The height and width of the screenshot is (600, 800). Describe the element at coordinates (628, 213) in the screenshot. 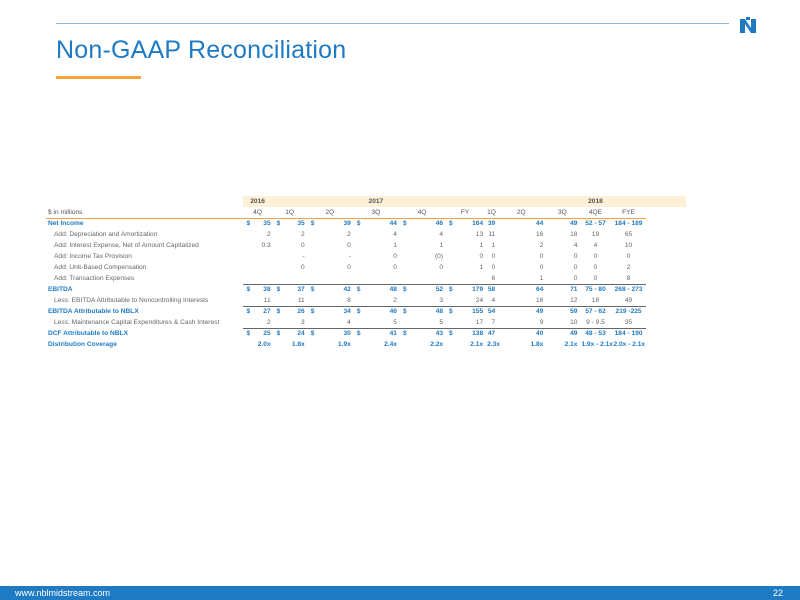

I see `quarter-header: FYE` at that location.